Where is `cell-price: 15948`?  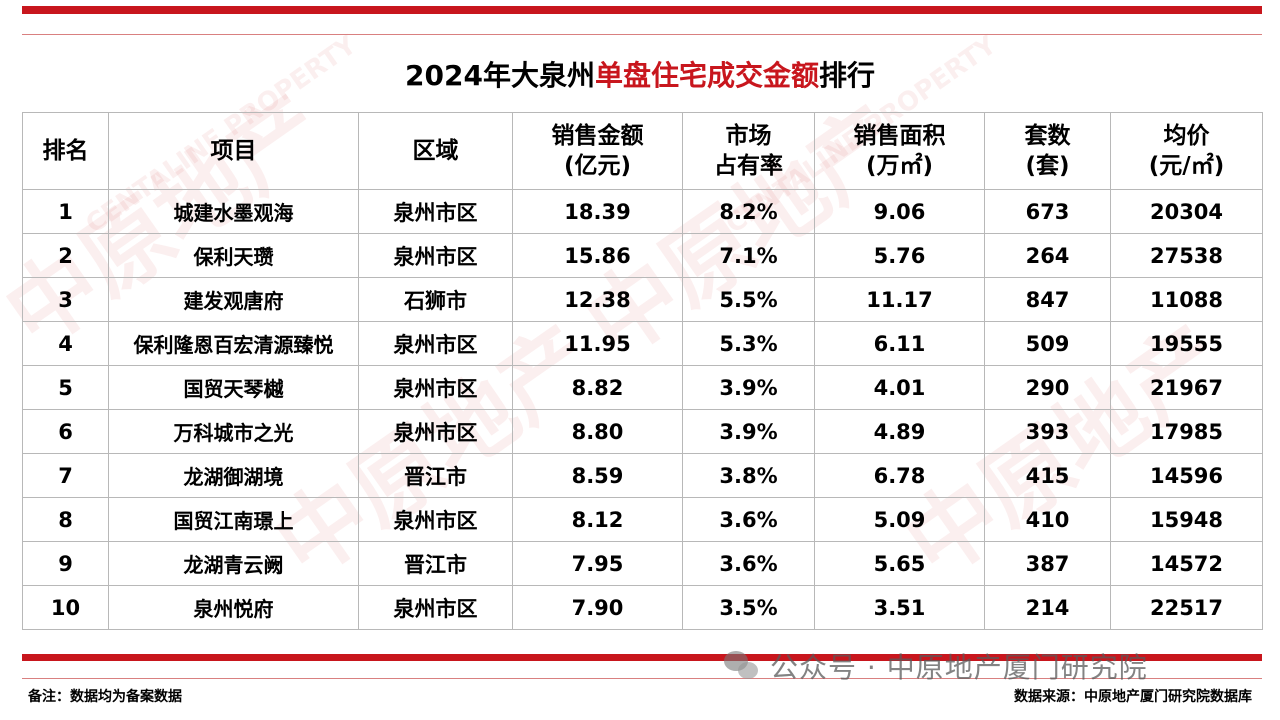
cell-price: 15948 is located at coordinates (1186, 519).